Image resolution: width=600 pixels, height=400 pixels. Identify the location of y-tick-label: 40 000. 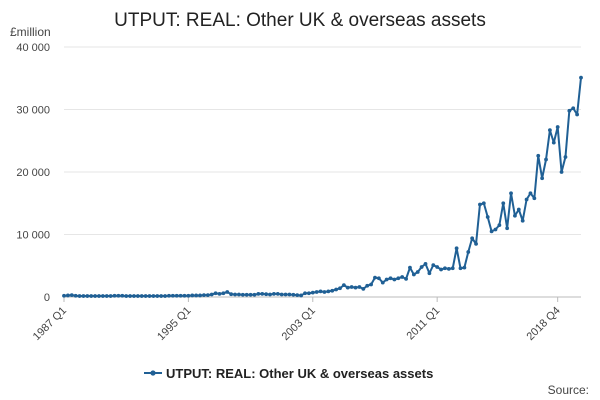
(33, 48).